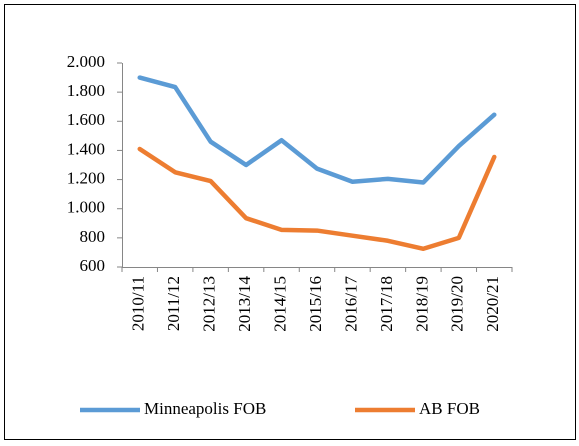 The image size is (579, 446). What do you see at coordinates (421, 304) in the screenshot?
I see `x-tick-label: 2018/19` at bounding box center [421, 304].